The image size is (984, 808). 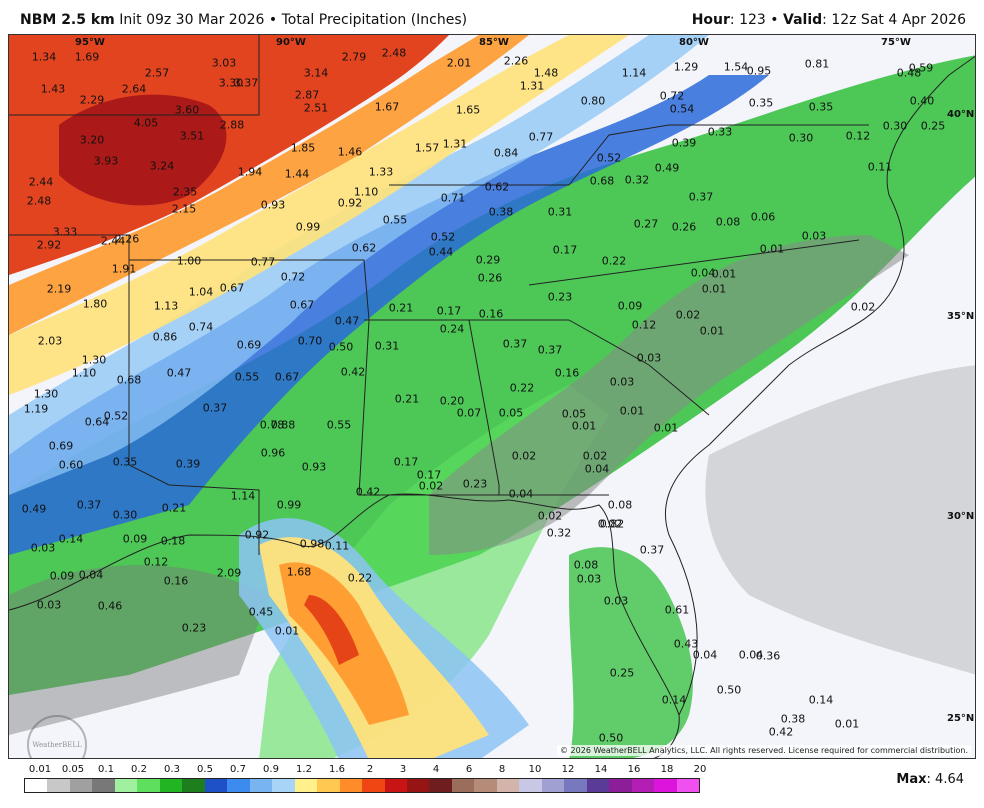 I want to click on precip-value-label: 0.48, so click(x=909, y=73).